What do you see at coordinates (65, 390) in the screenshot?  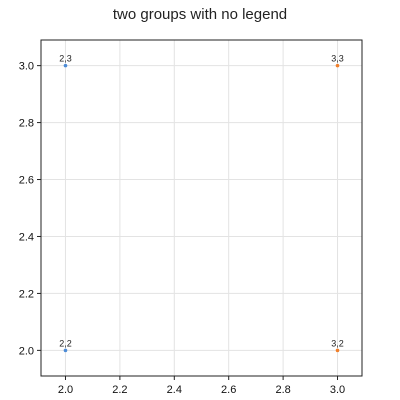 I see `x-tick-label: 2.0` at bounding box center [65, 390].